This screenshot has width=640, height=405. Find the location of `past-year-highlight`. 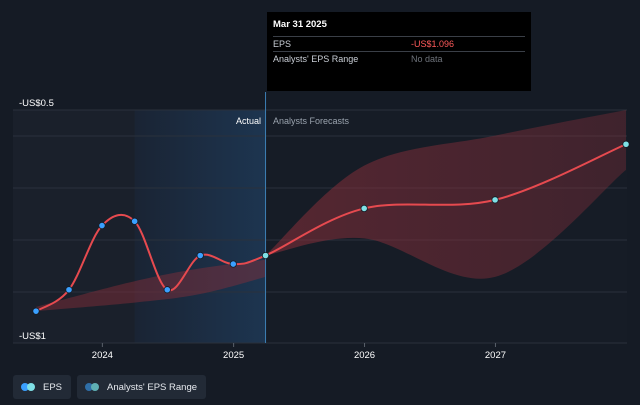

past-year-highlight is located at coordinates (200, 226).